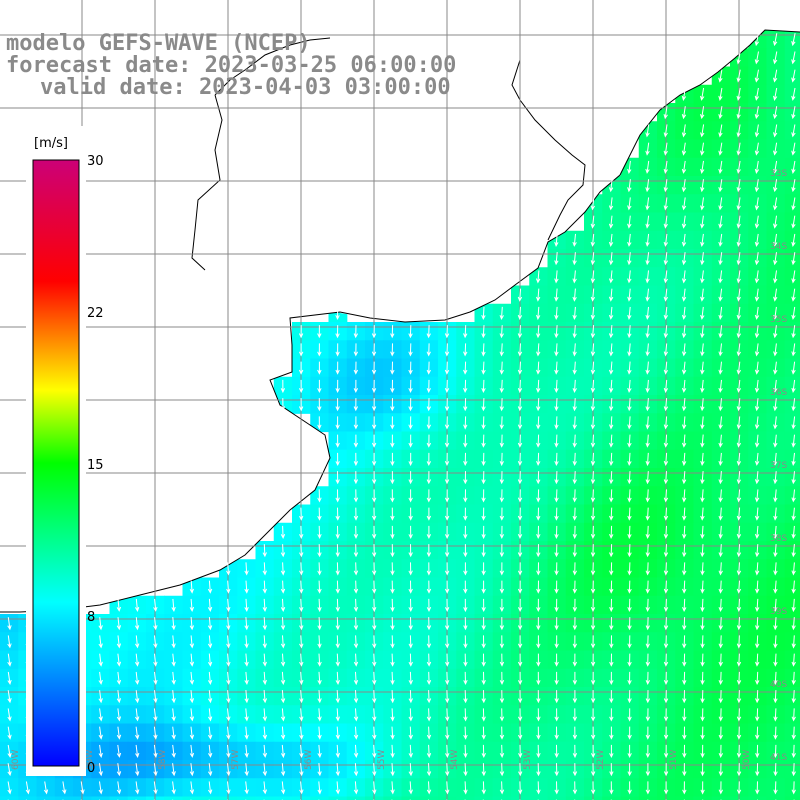 The height and width of the screenshot is (800, 800). I want to click on lat-label: 37S, so click(778, 466).